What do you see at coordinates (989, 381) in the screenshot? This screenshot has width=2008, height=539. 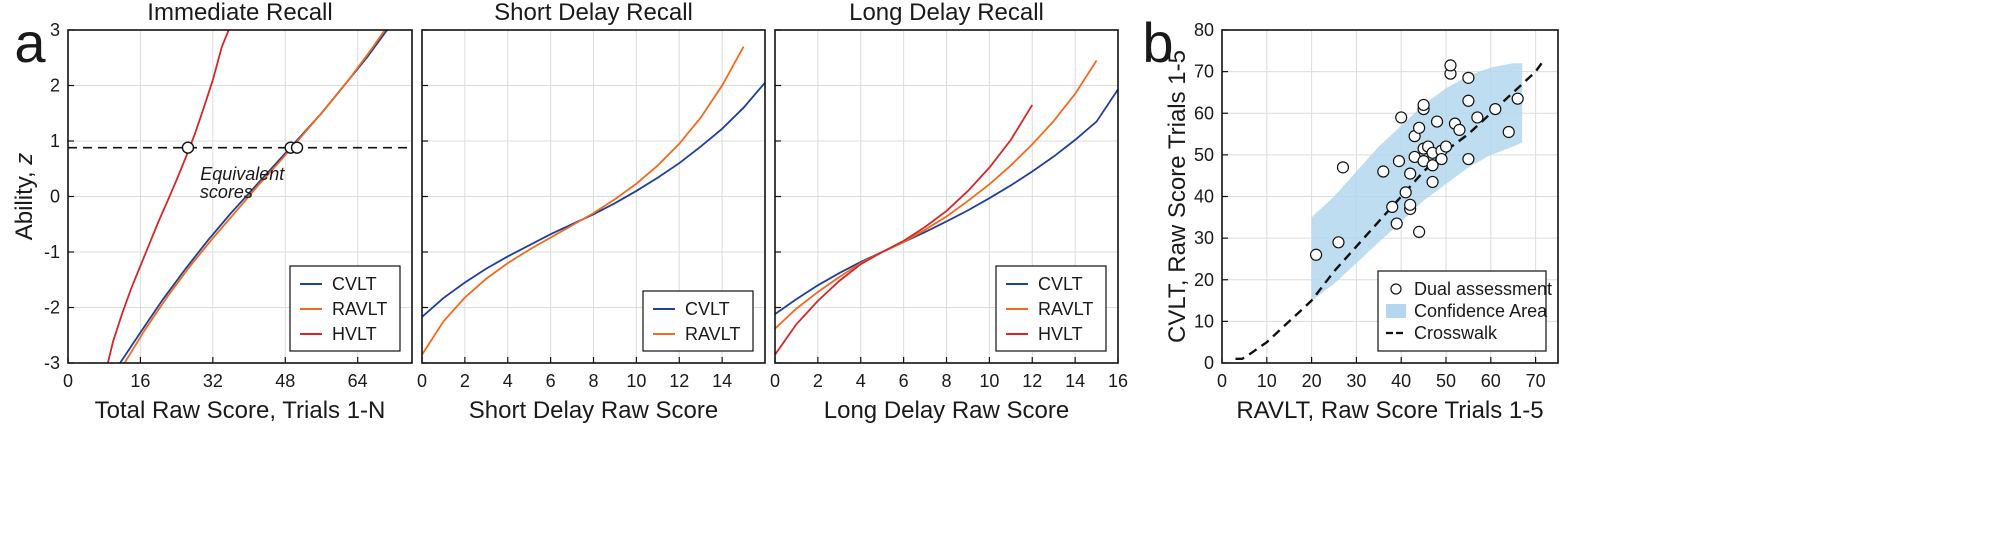 I see `chart2-xtick-label: 10` at bounding box center [989, 381].